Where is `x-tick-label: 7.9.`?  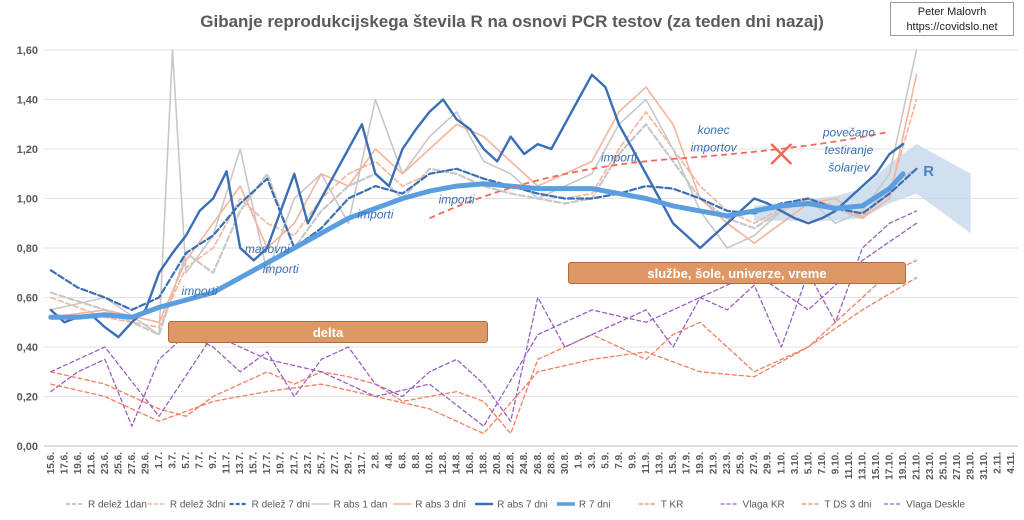
x-tick-label: 7.9. is located at coordinates (619, 460).